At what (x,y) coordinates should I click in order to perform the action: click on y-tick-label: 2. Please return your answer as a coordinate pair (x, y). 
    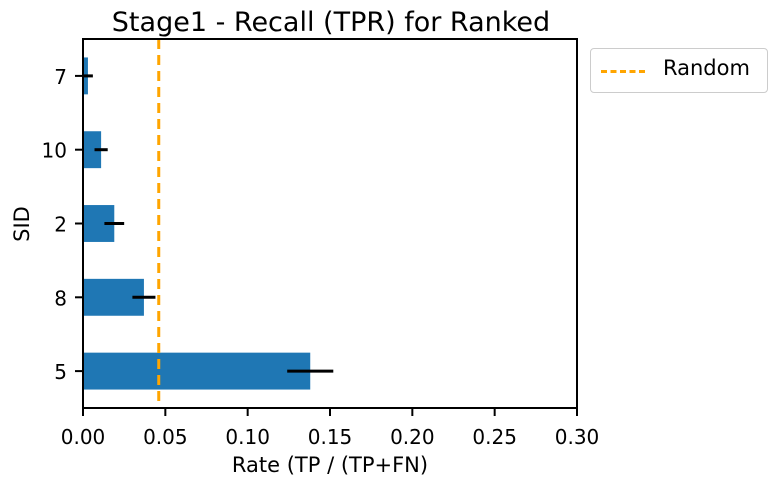
    Looking at the image, I should click on (60, 225).